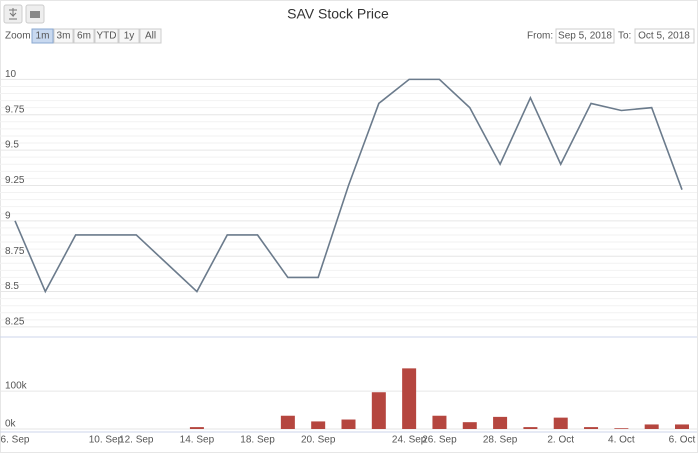 Image resolution: width=700 pixels, height=454 pixels. Describe the element at coordinates (409, 440) in the screenshot. I see `x-tick-label: 24. Sep` at that location.